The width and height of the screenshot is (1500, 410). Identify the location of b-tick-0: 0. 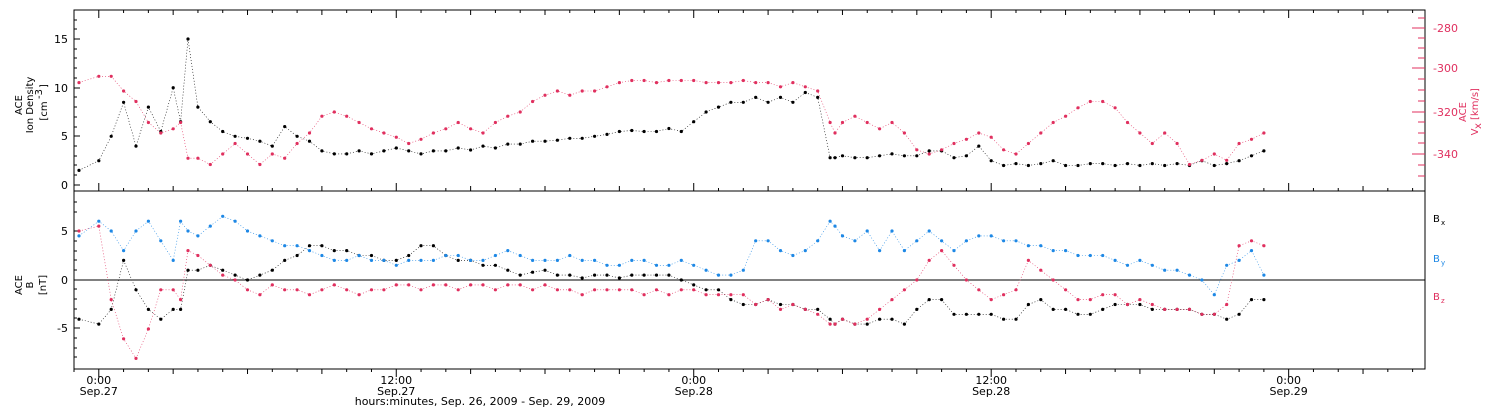
(64, 280).